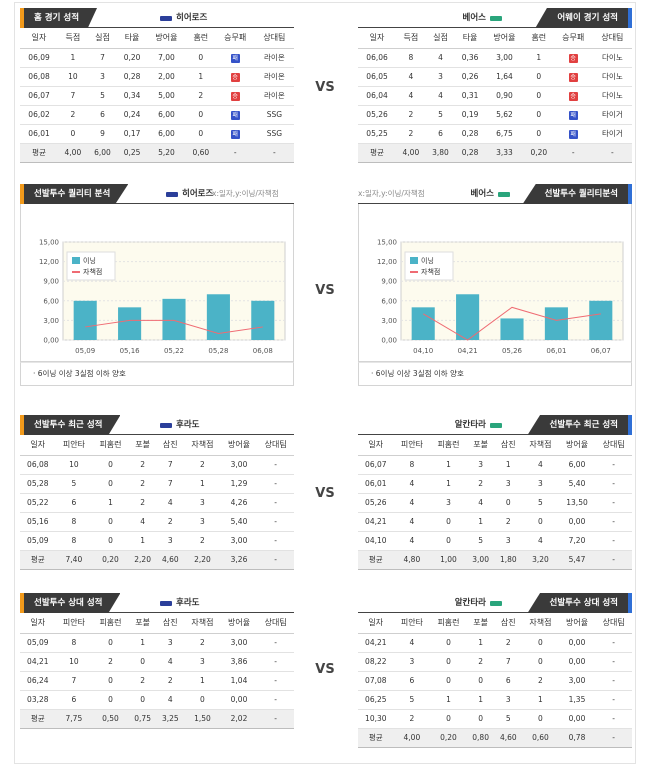 The image size is (650, 766). I want to click on team-name-label: 베어스, so click(482, 194).